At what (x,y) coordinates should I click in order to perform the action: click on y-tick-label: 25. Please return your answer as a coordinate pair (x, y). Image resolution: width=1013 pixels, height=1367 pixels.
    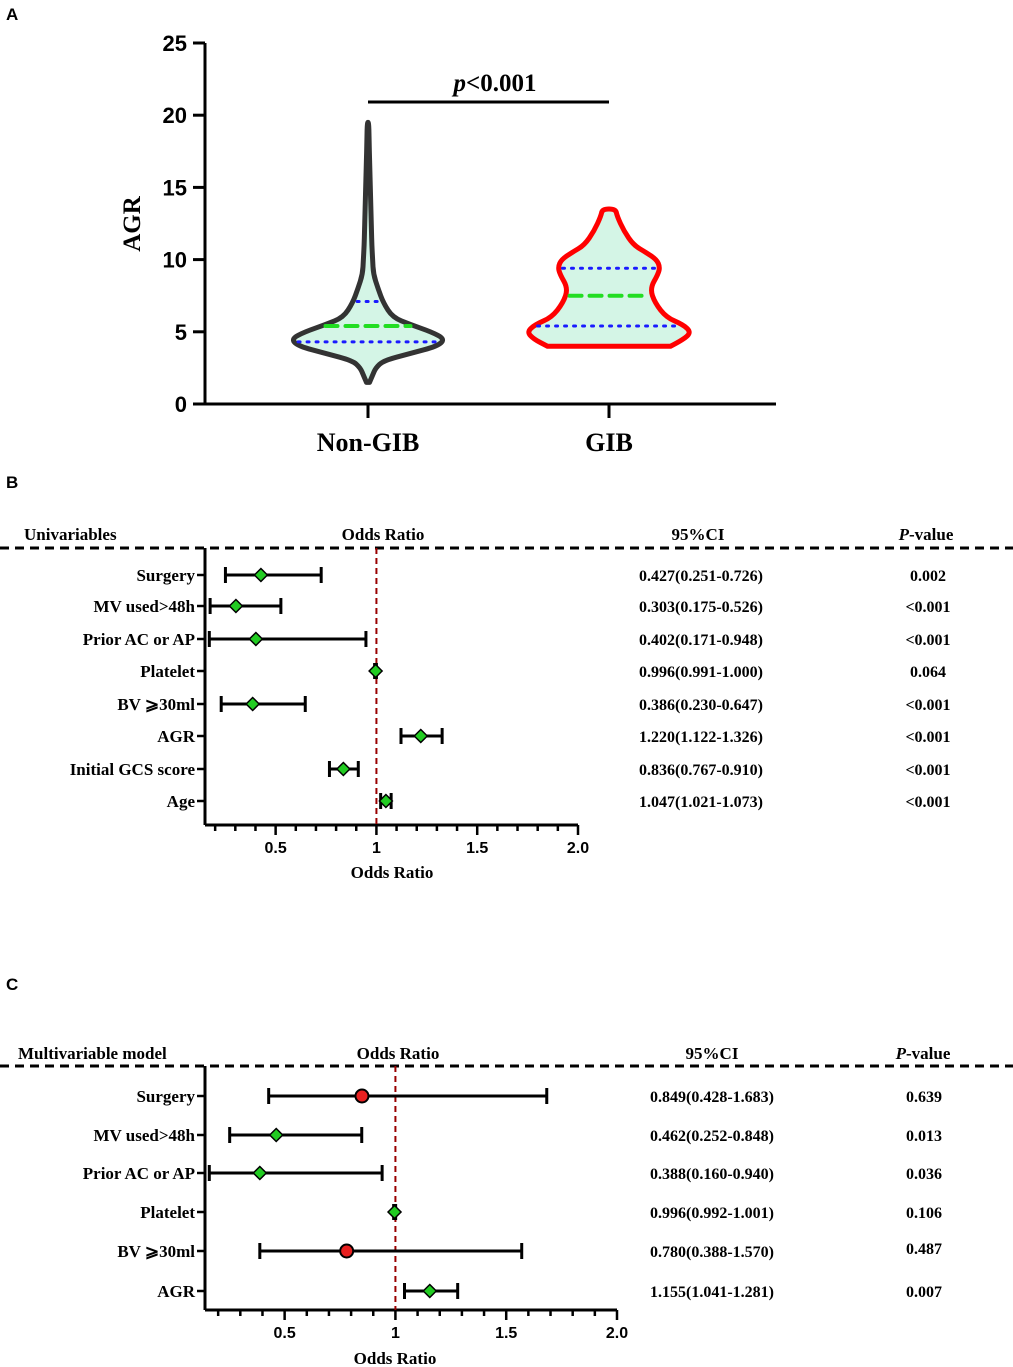
    Looking at the image, I should click on (175, 43).